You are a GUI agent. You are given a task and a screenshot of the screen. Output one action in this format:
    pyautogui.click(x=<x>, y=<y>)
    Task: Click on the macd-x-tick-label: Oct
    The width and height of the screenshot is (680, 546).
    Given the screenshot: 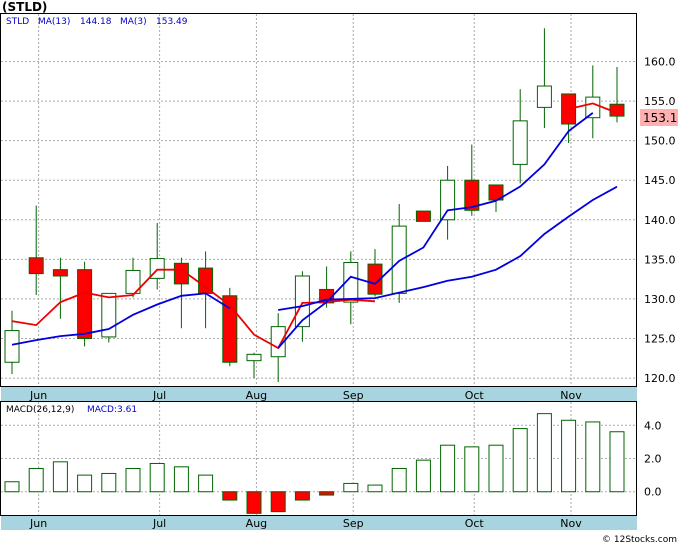 What is the action you would take?
    pyautogui.click(x=475, y=523)
    